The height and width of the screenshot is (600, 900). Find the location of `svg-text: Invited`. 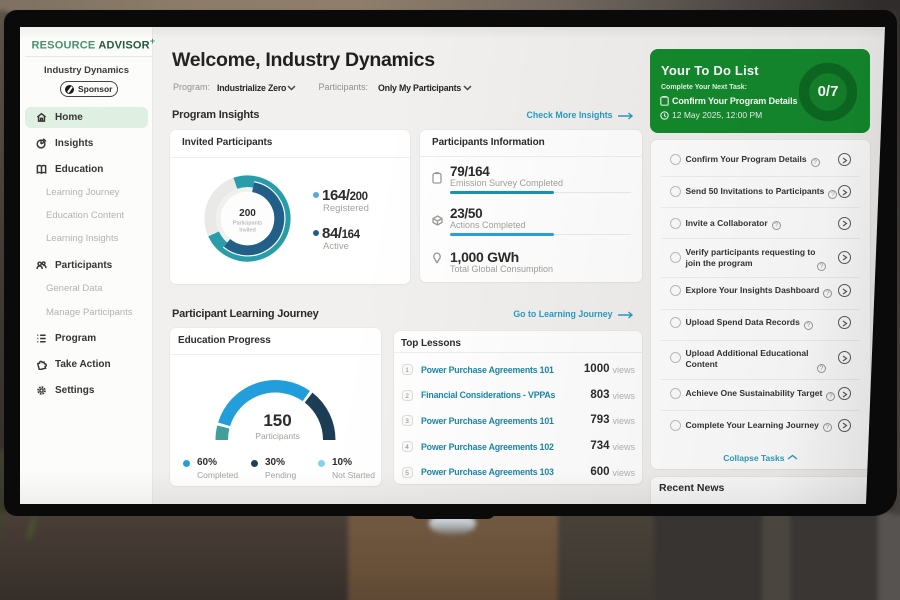

svg-text: Invited is located at coordinates (247, 231).